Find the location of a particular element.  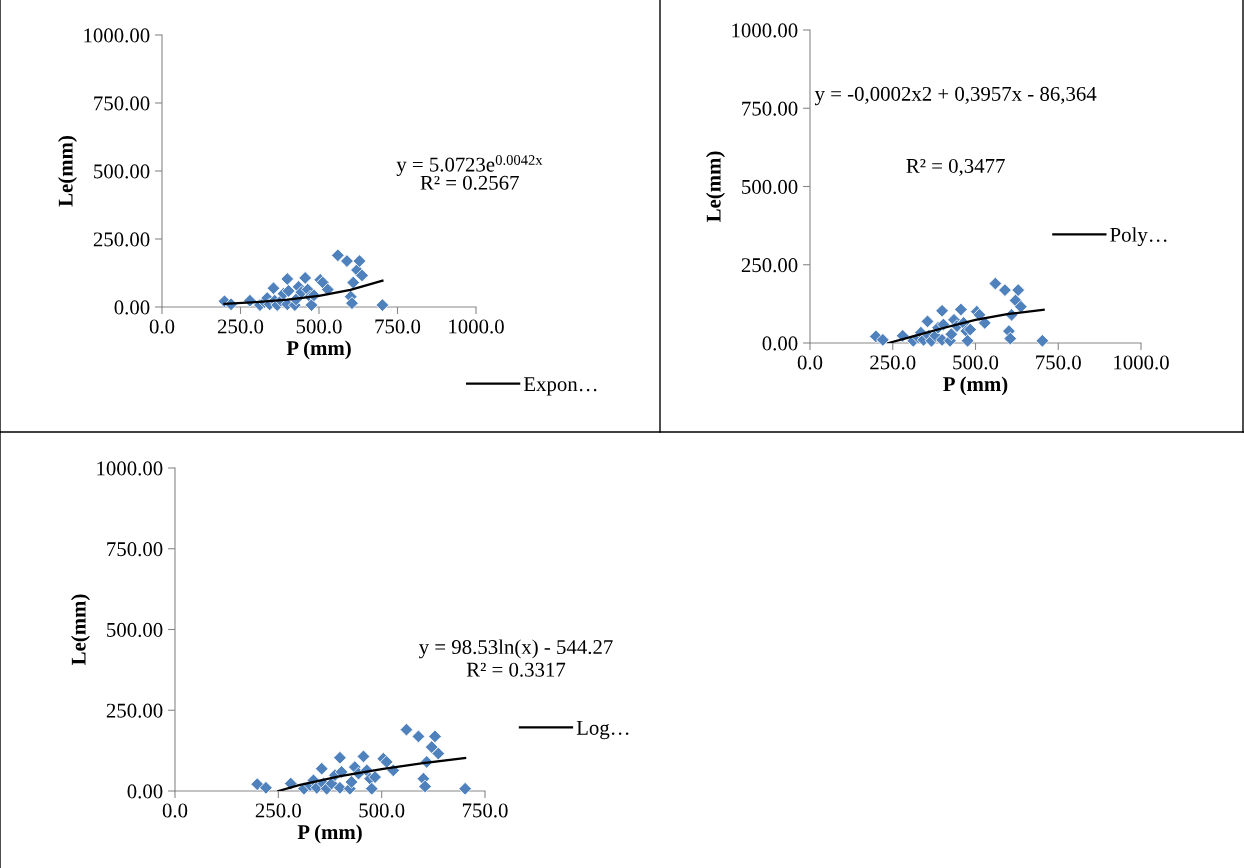

annotation: R² = 0.3317 is located at coordinates (516, 669).